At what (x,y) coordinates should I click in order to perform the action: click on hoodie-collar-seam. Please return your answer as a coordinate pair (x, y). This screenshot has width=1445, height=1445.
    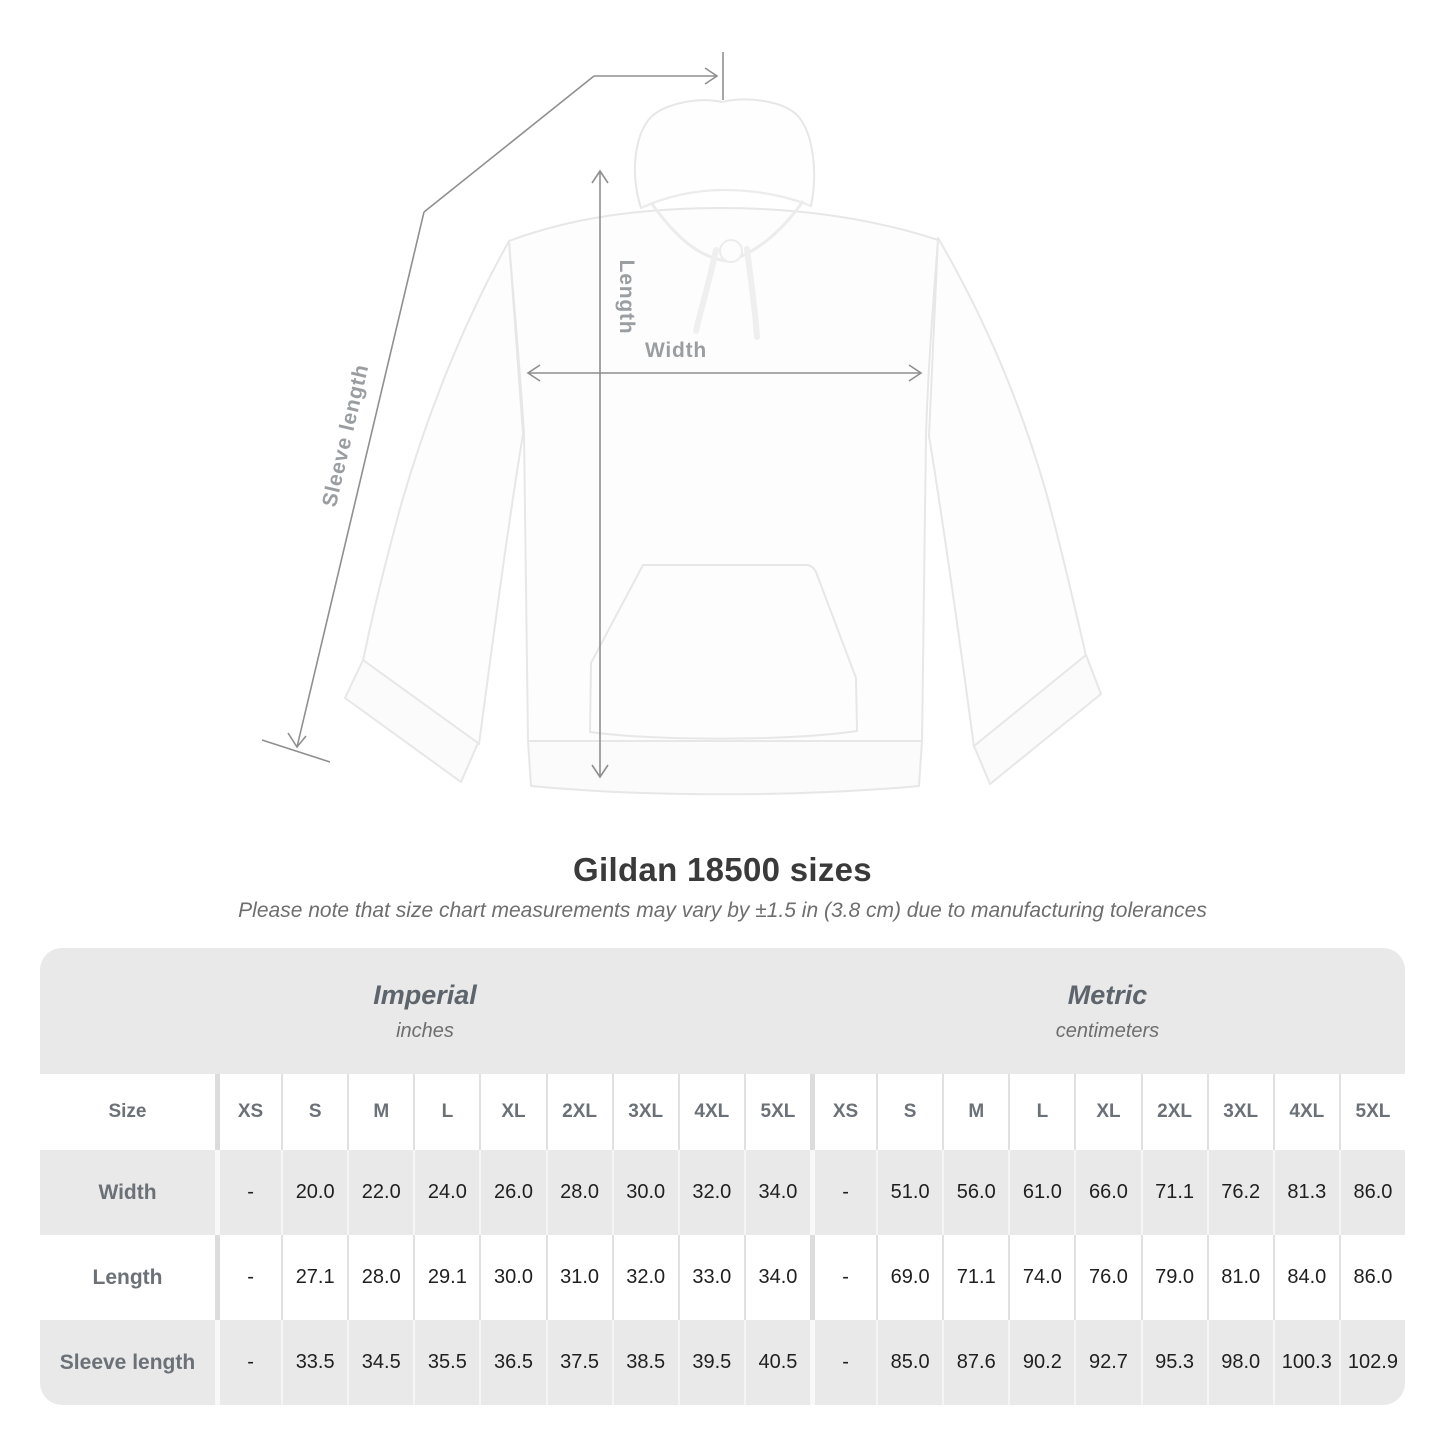
    Looking at the image, I should click on (726, 199).